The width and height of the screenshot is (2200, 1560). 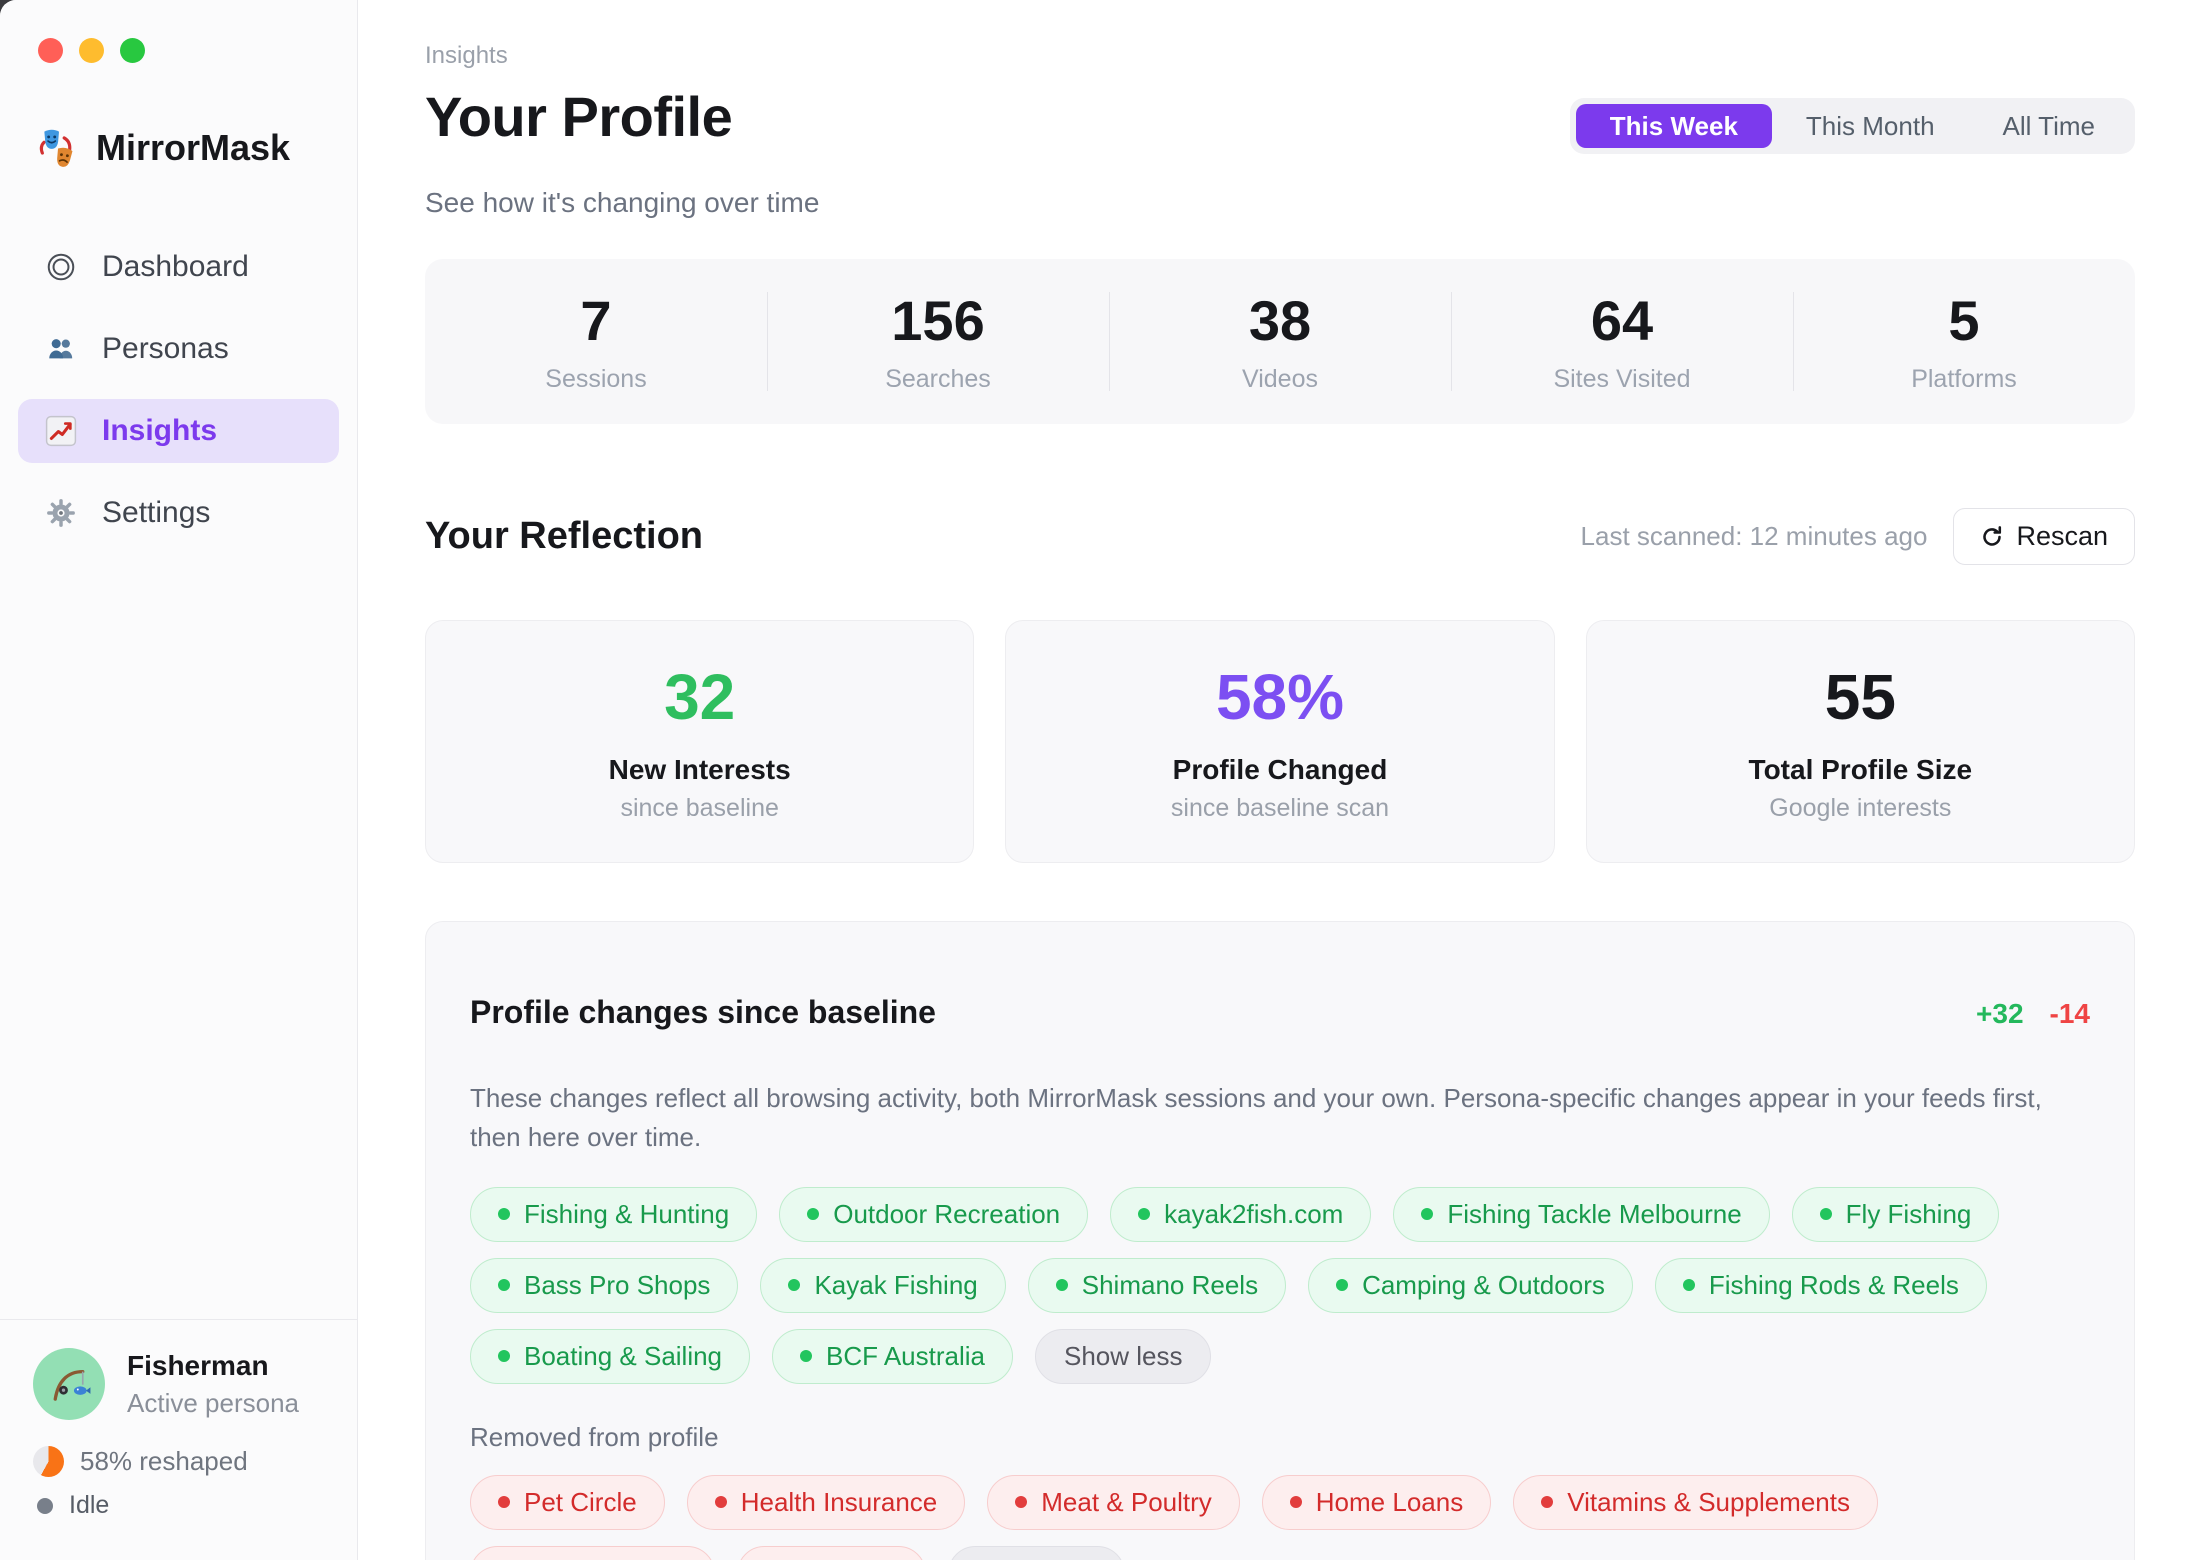 What do you see at coordinates (832, 1552) in the screenshot?
I see `removed-interest-tag: Meal Kits` at bounding box center [832, 1552].